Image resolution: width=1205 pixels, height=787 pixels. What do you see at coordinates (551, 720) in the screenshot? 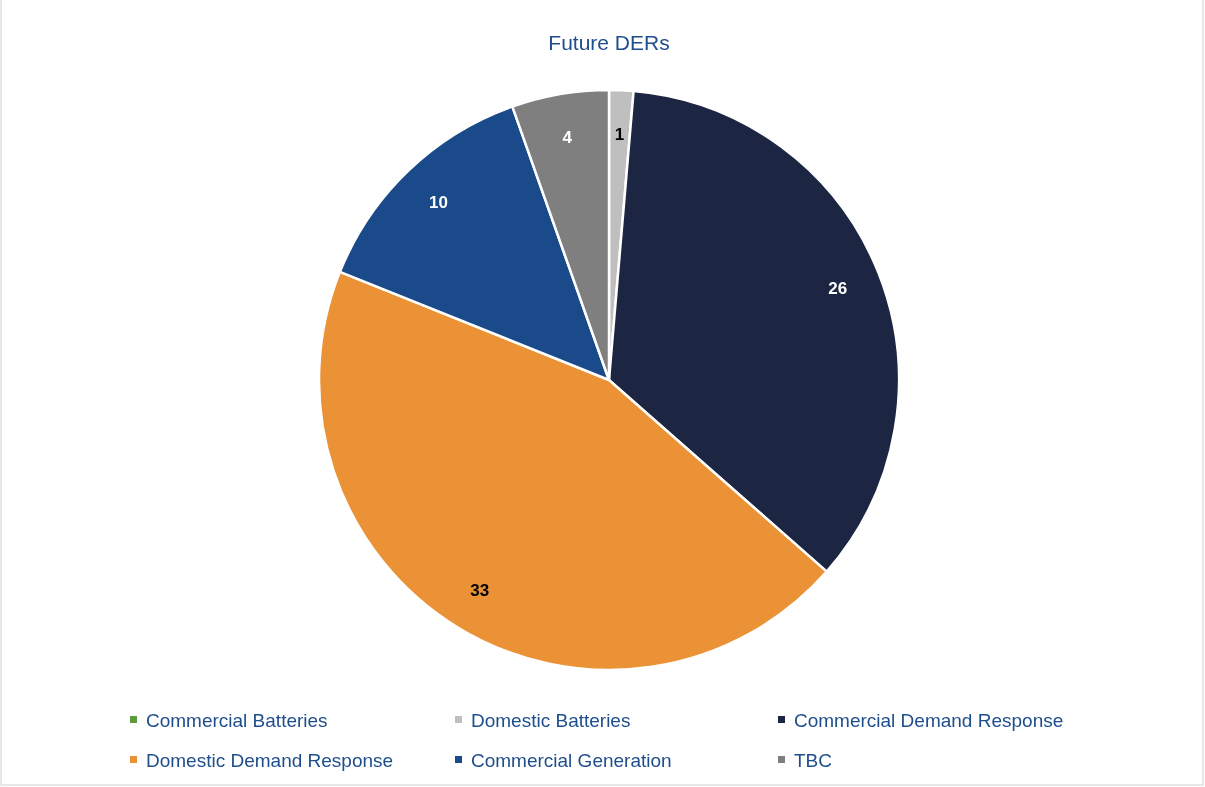
I see `legend-label: Domestic Batteries` at bounding box center [551, 720].